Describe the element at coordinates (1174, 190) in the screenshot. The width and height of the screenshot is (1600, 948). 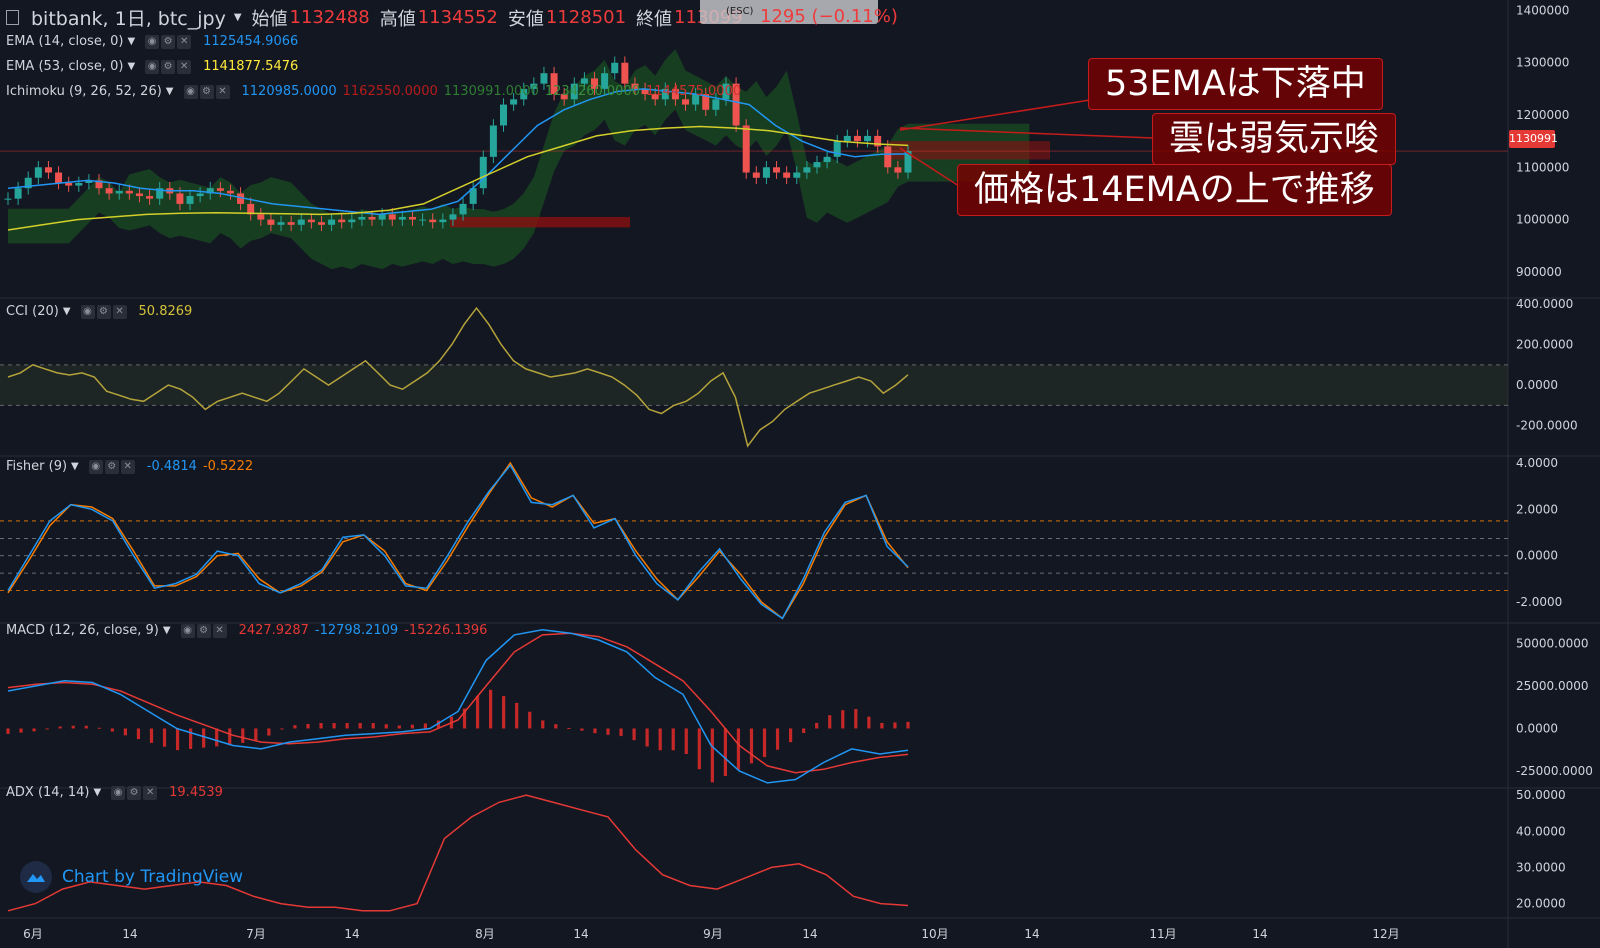
I see `annotation-price-above-ema14: 価格は14EMAの上で推移` at that location.